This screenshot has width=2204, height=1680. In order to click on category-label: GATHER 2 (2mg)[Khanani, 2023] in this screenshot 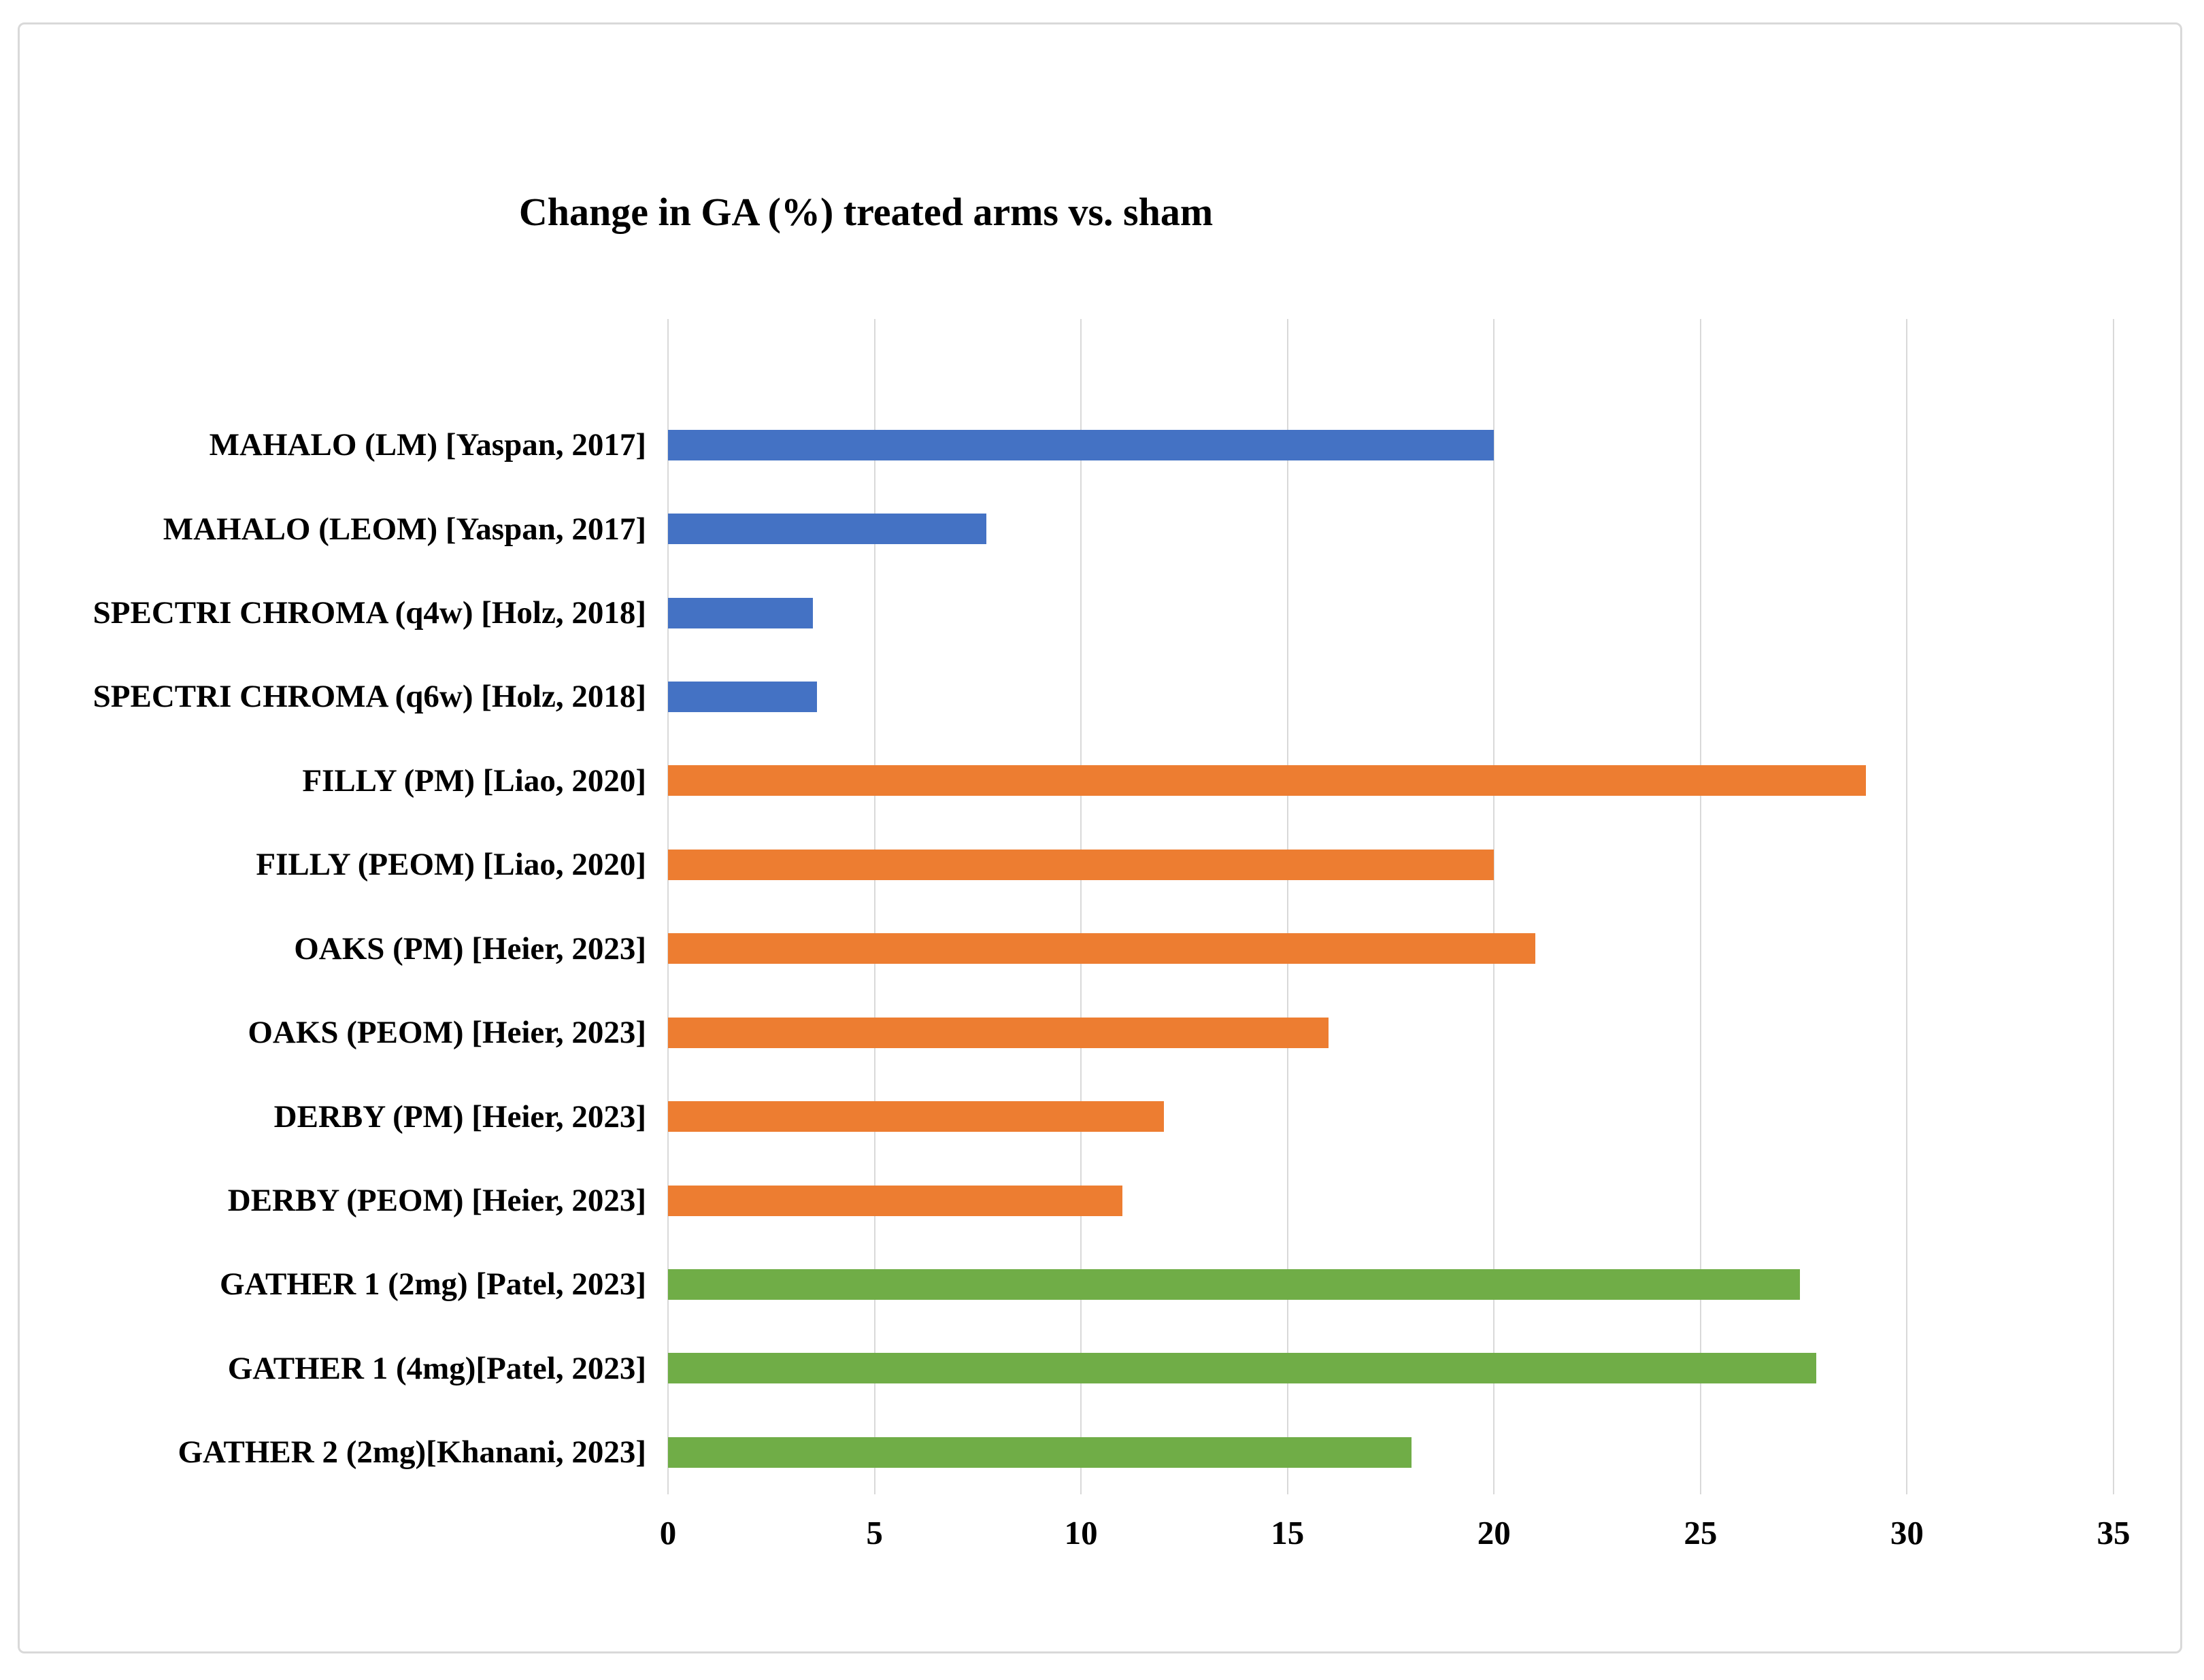, I will do `click(412, 1452)`.